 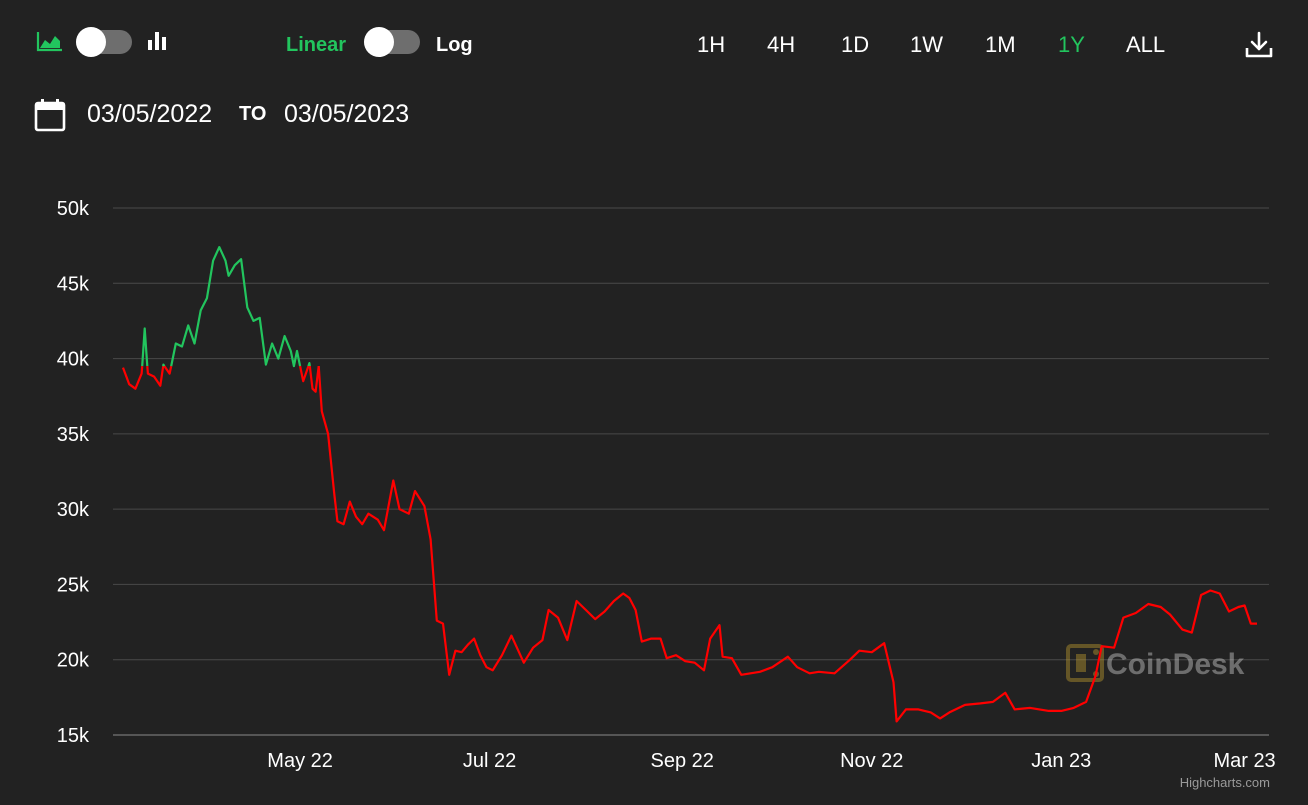 What do you see at coordinates (1061, 761) in the screenshot?
I see `x-tick-label: Jan 23` at bounding box center [1061, 761].